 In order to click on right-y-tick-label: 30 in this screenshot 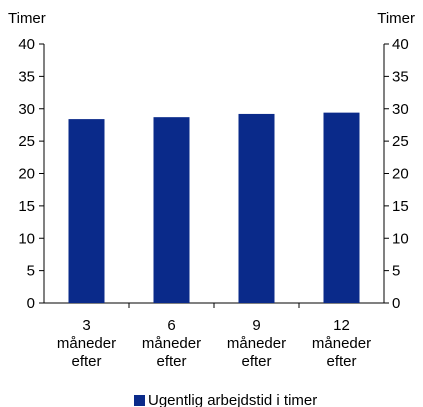, I will do `click(400, 109)`.